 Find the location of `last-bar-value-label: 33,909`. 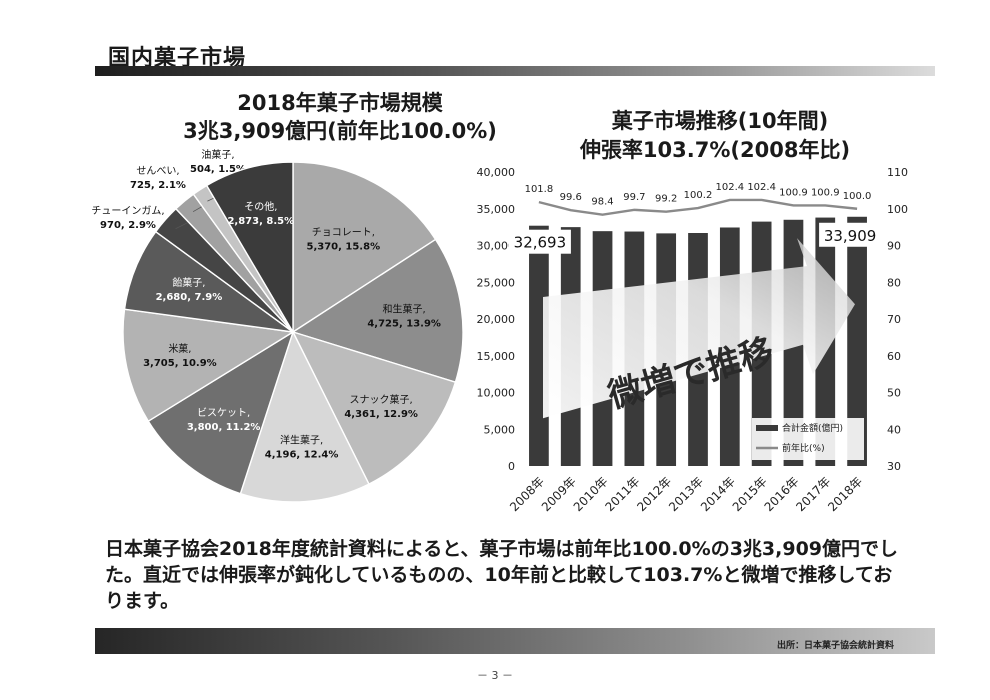

last-bar-value-label: 33,909 is located at coordinates (850, 236).